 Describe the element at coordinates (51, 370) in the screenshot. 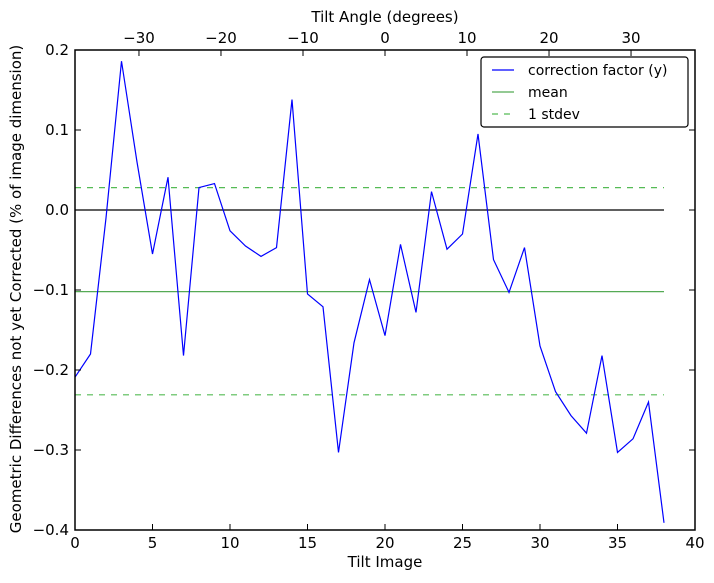

I see `y-tick-label: −0.2` at that location.